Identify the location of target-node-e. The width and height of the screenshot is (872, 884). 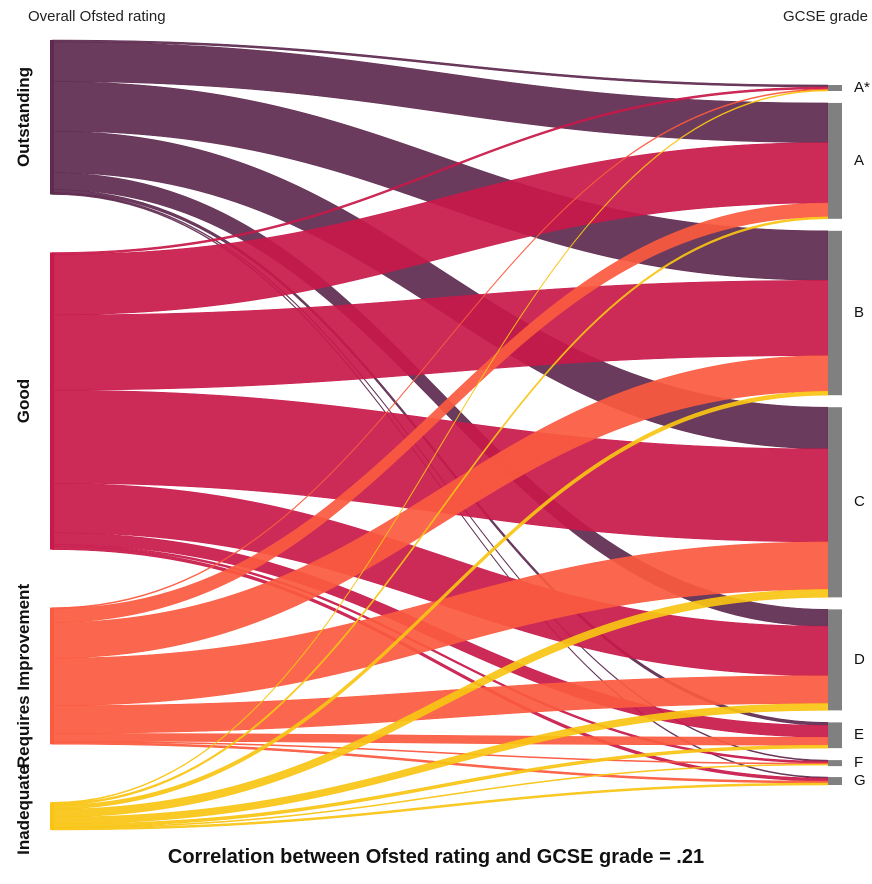
(835, 735).